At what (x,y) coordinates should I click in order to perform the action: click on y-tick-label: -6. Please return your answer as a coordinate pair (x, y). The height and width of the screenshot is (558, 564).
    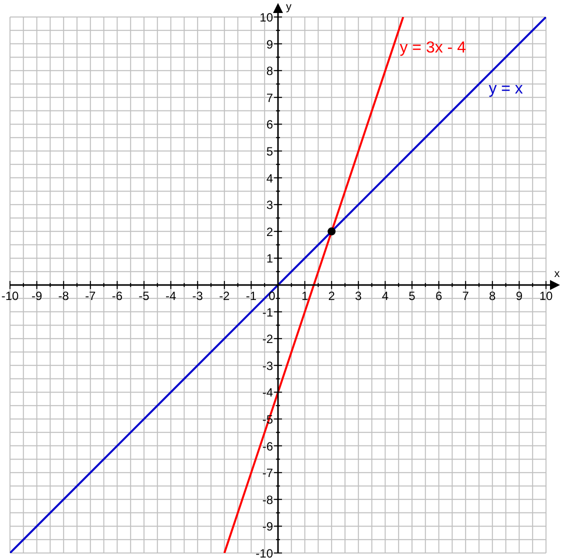
    Looking at the image, I should click on (268, 446).